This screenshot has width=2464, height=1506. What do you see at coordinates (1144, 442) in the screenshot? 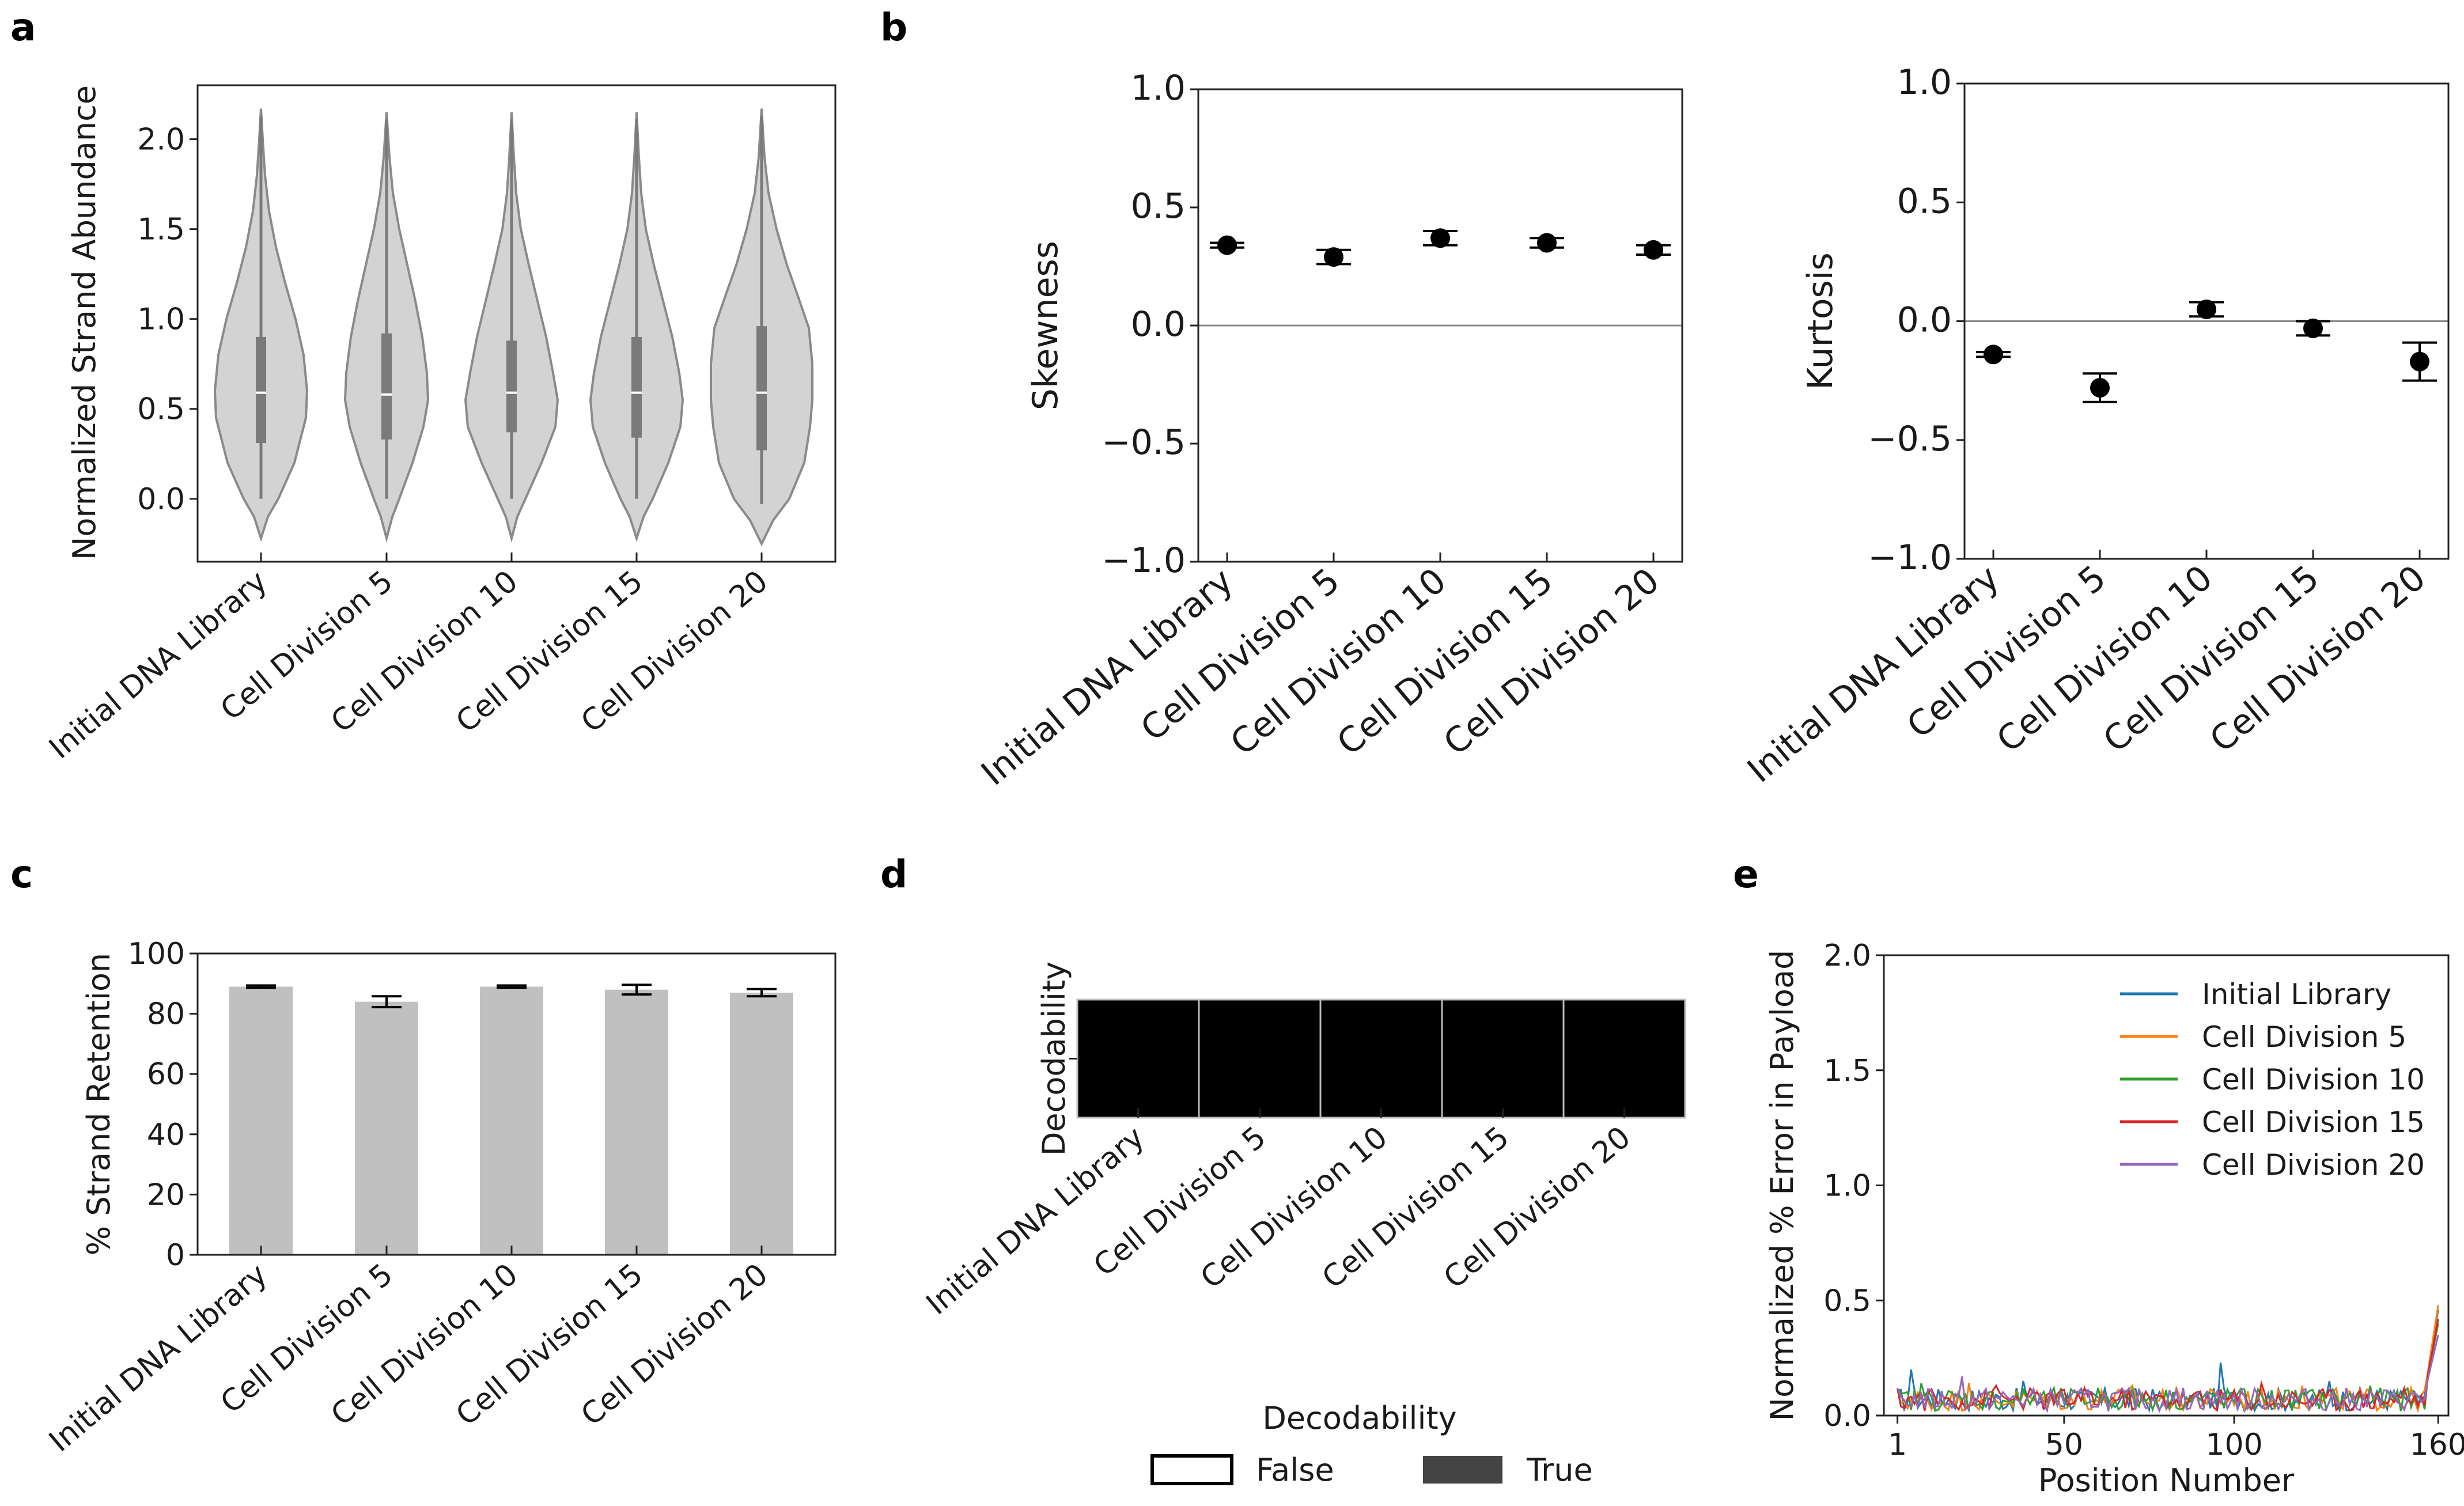
I see `b-skew-ytick-label: −0.5` at bounding box center [1144, 442].